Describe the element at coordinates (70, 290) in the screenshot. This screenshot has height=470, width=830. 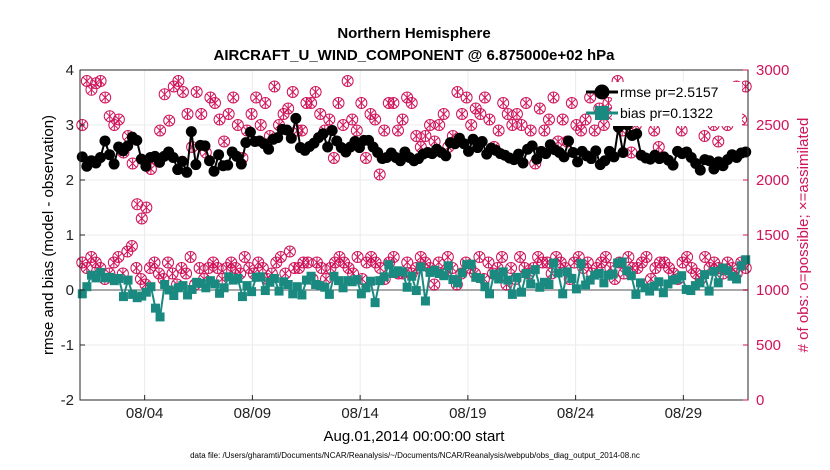
I see `y-left-tick-label: 0` at that location.